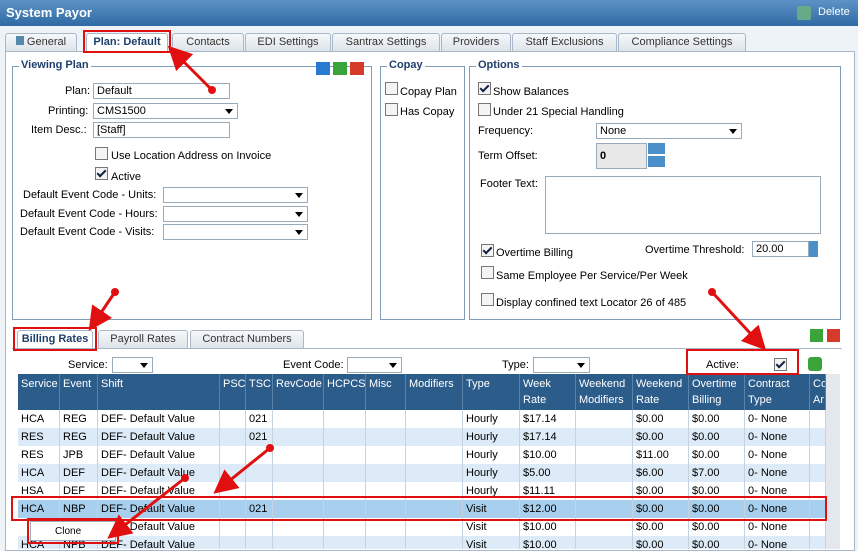  What do you see at coordinates (159, 392) in the screenshot?
I see `column-header: Shift` at bounding box center [159, 392].